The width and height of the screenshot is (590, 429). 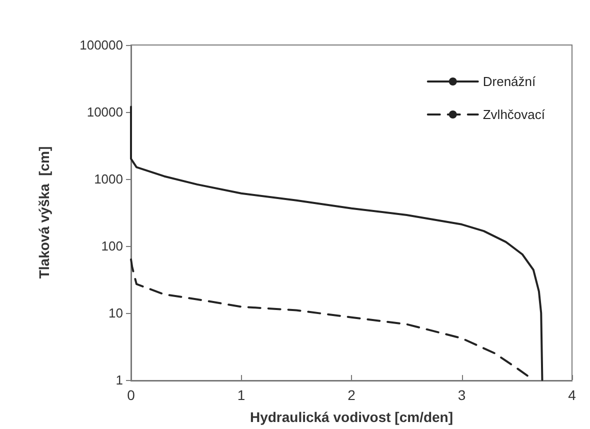 What do you see at coordinates (44, 212) in the screenshot?
I see `y-axis-title: Tlaková výška [cm]` at bounding box center [44, 212].